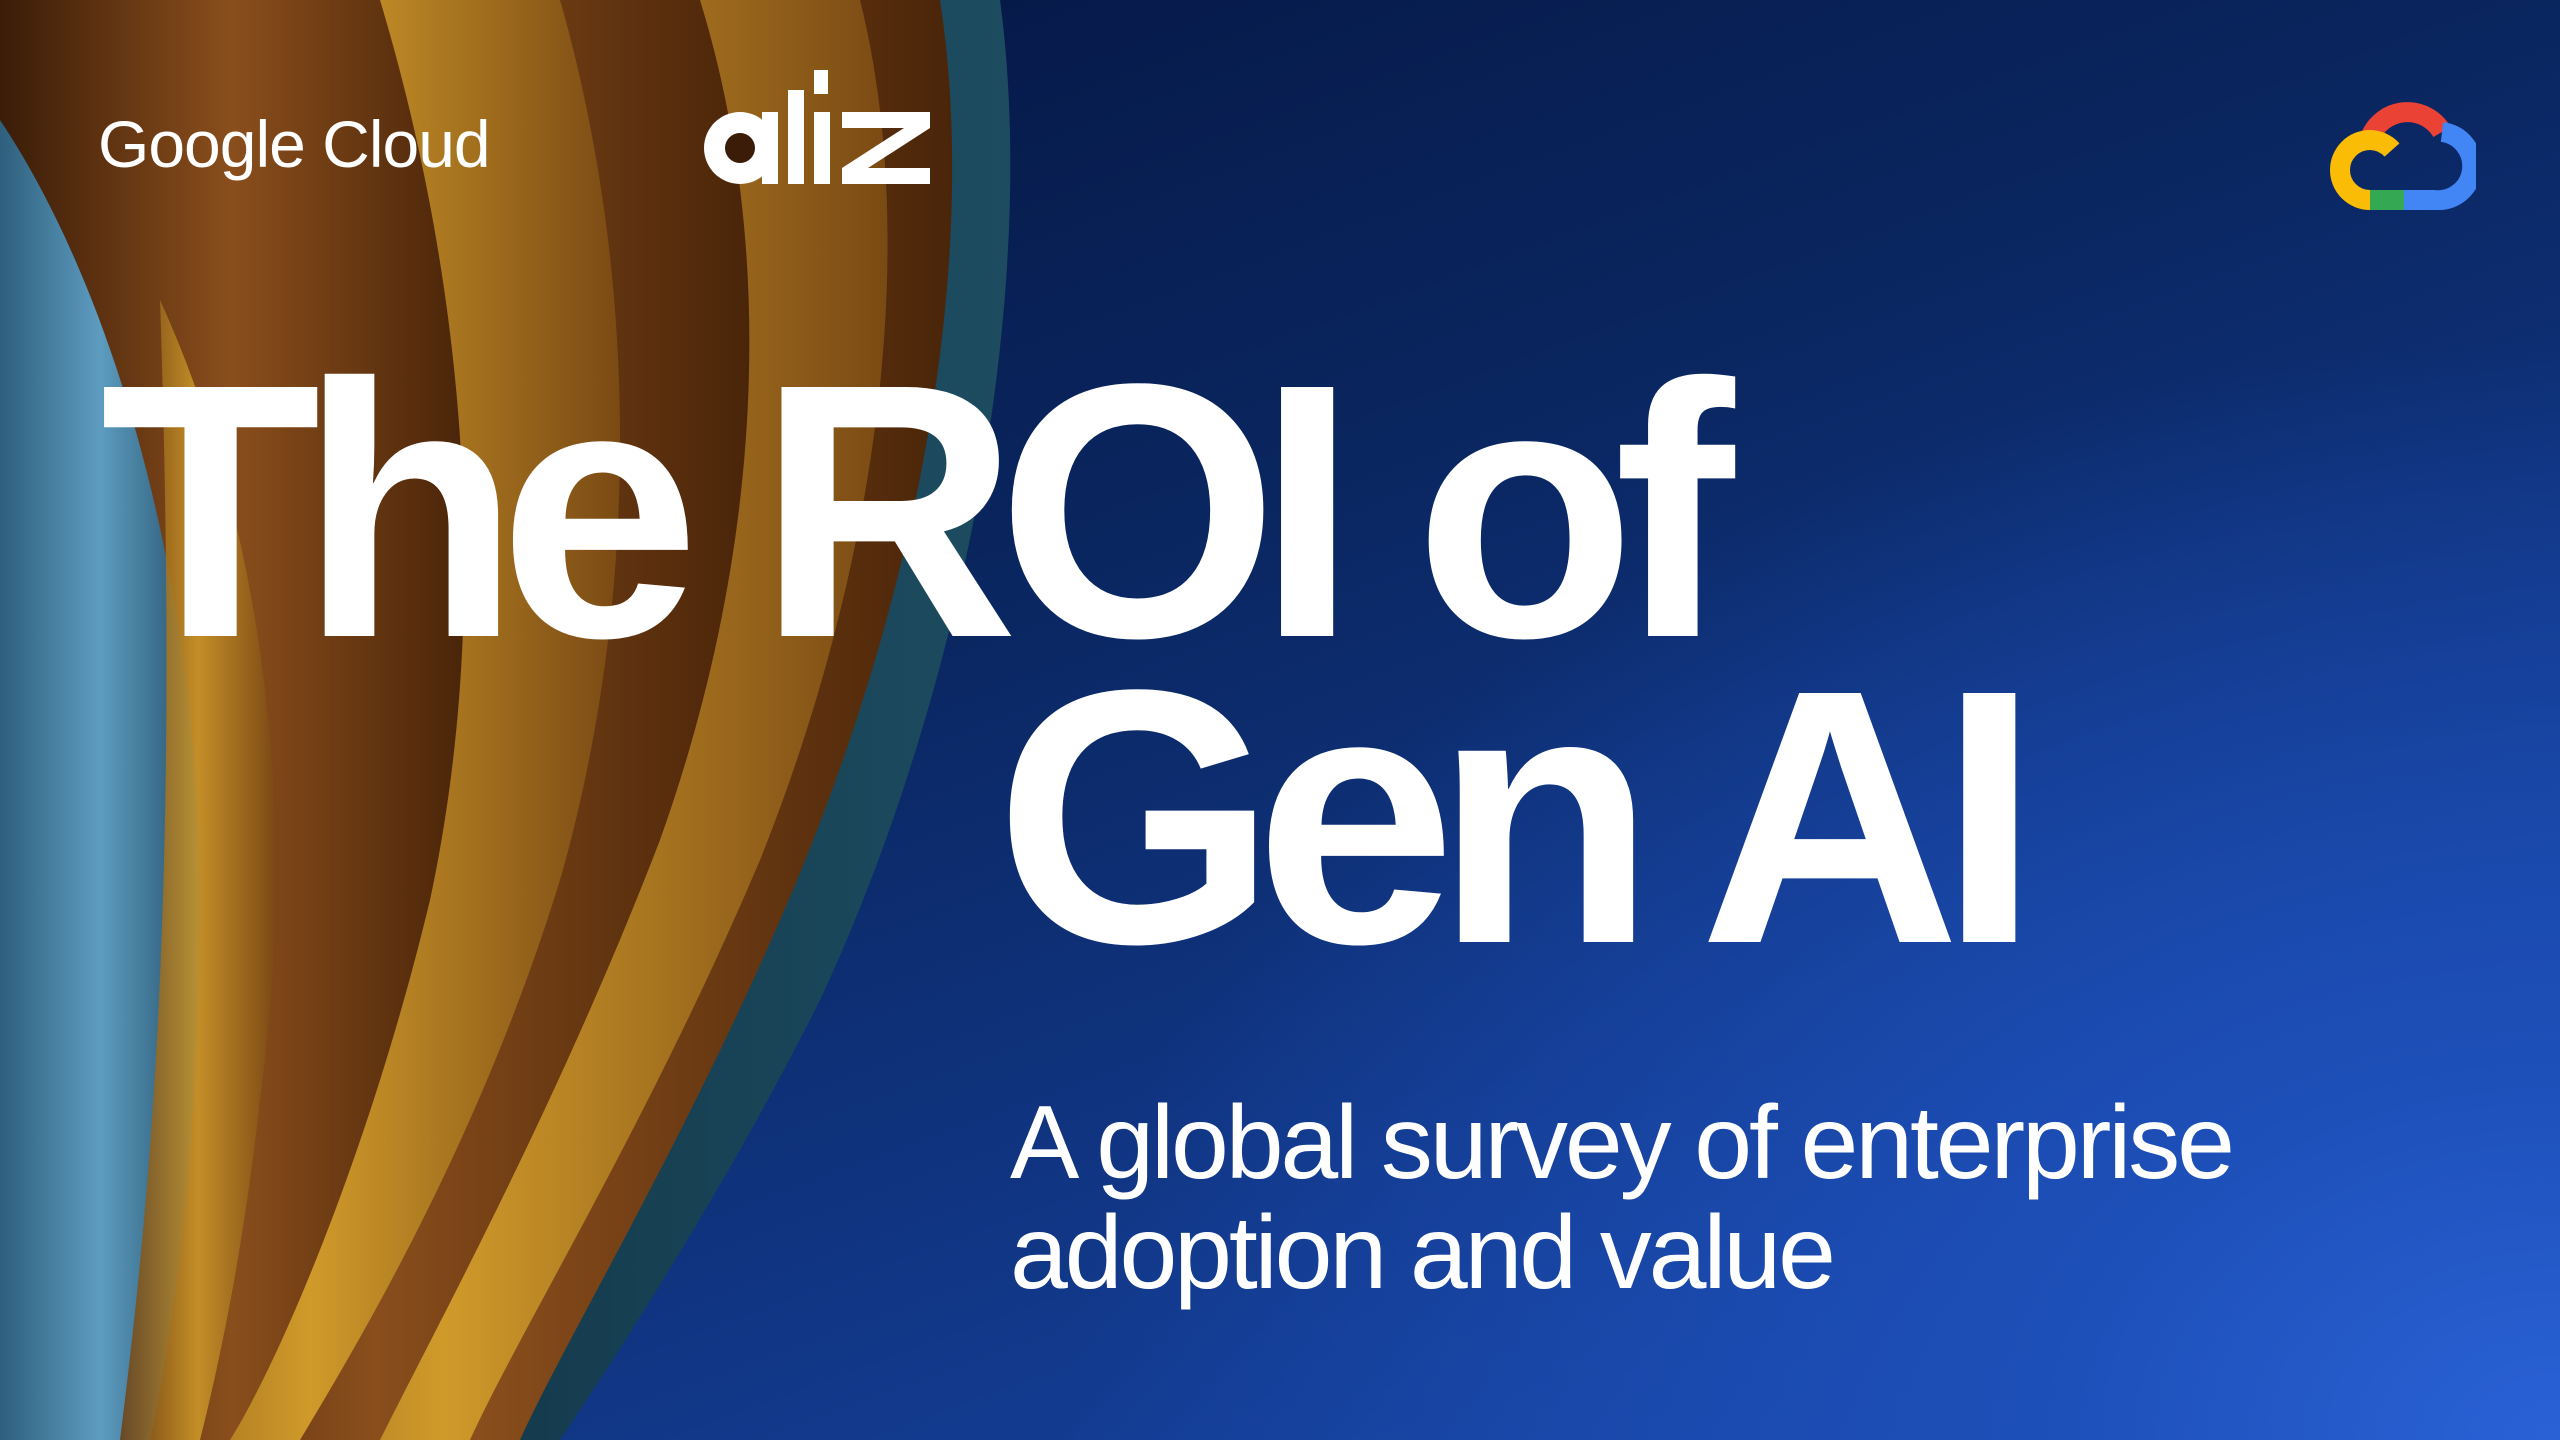  What do you see at coordinates (2403, 156) in the screenshot?
I see `google-cloud-icon` at bounding box center [2403, 156].